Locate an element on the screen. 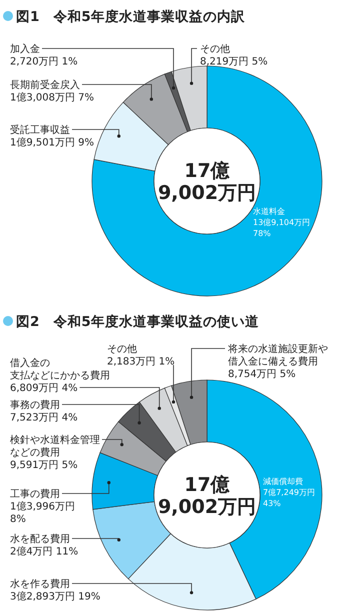  chart-title: 図1 令和5年度水道事業収益の内訳 is located at coordinates (131, 16).